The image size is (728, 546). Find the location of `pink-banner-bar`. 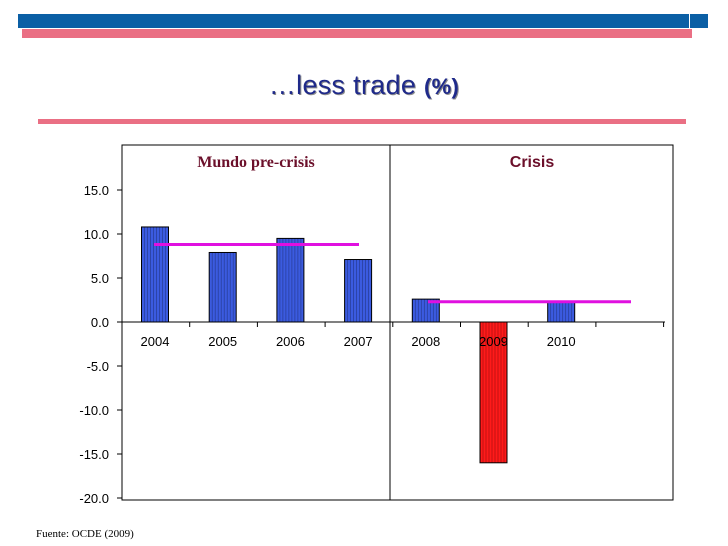

pink-banner-bar is located at coordinates (357, 33).